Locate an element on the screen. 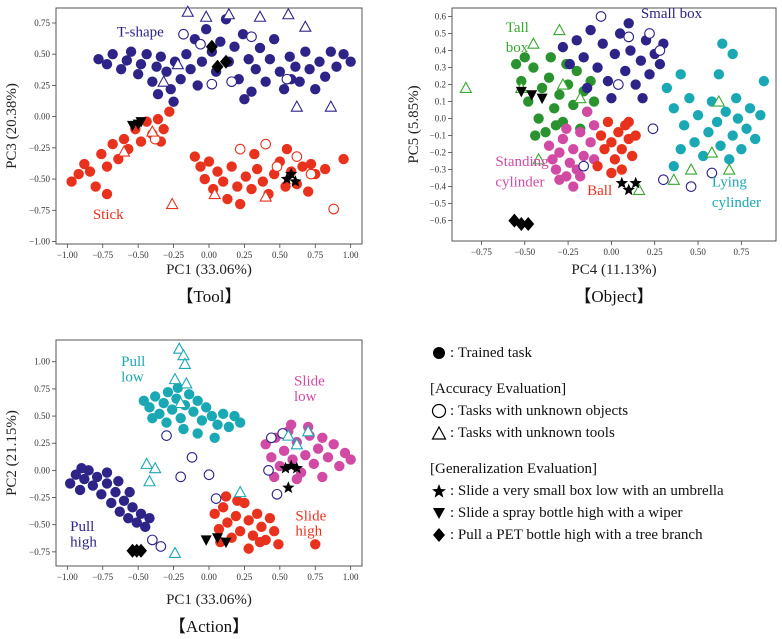 This screenshot has width=782, height=639. x-tick-label: −0.75 is located at coordinates (102, 255).